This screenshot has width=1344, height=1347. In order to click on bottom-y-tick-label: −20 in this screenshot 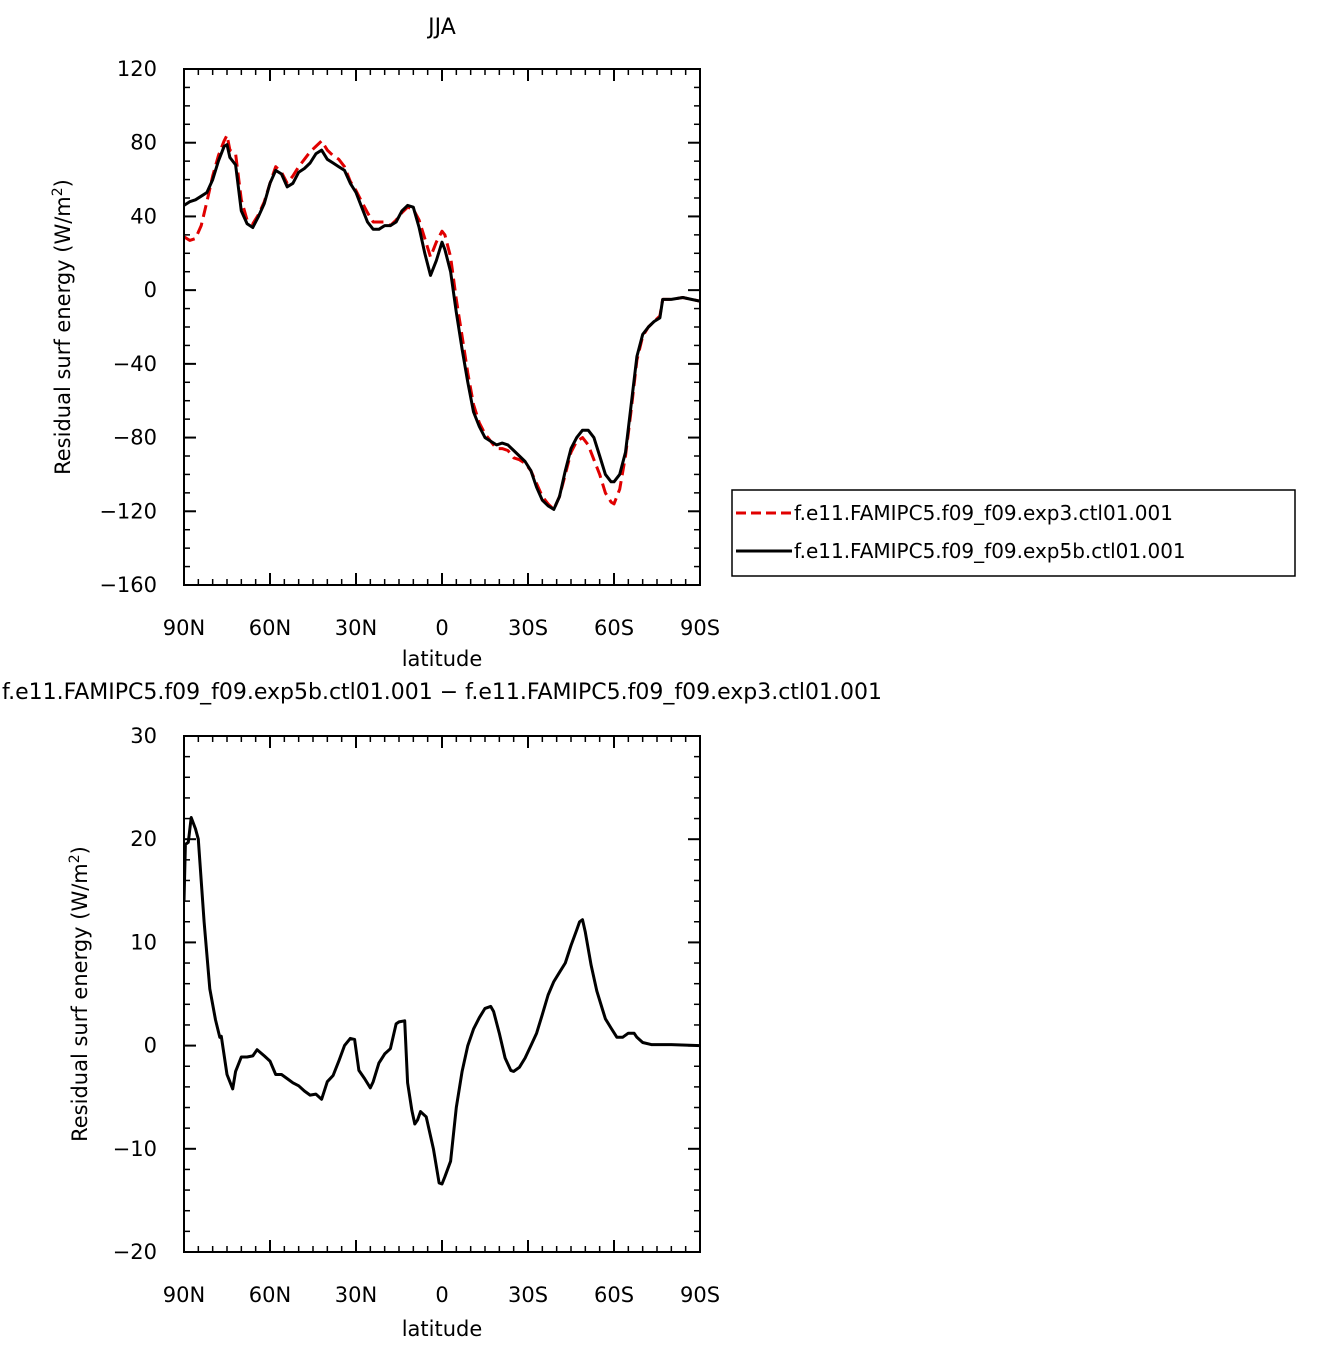, I will do `click(135, 1252)`.